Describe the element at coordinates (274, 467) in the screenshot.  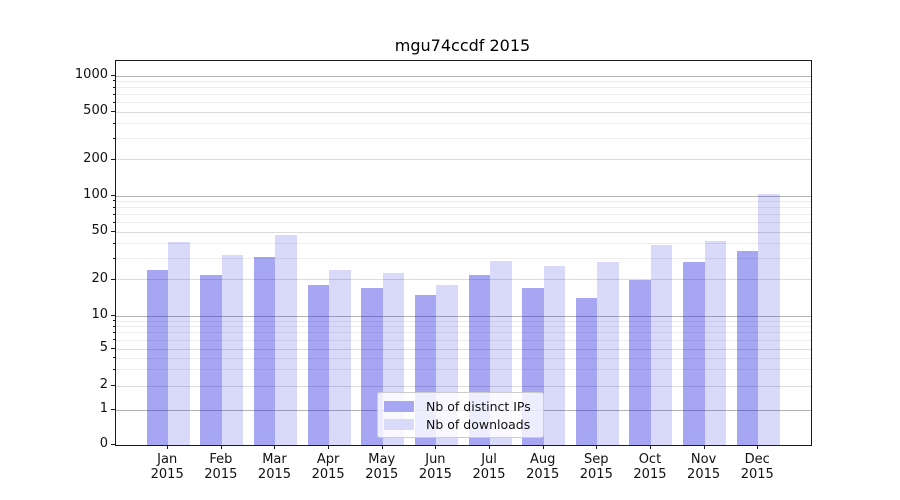
I see `x-axis-tick-label: Mar 2015` at that location.